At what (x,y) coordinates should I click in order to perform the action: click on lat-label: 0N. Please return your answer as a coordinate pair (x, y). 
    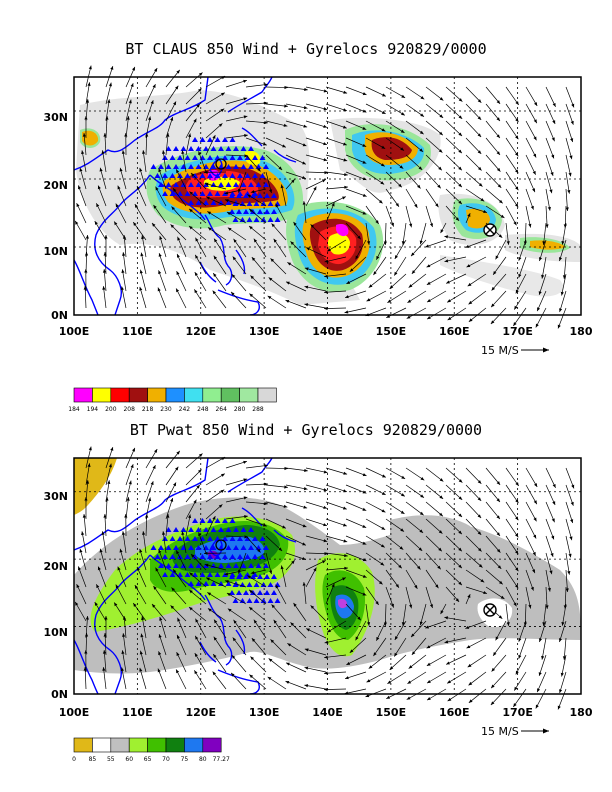
    Looking at the image, I should click on (59, 694).